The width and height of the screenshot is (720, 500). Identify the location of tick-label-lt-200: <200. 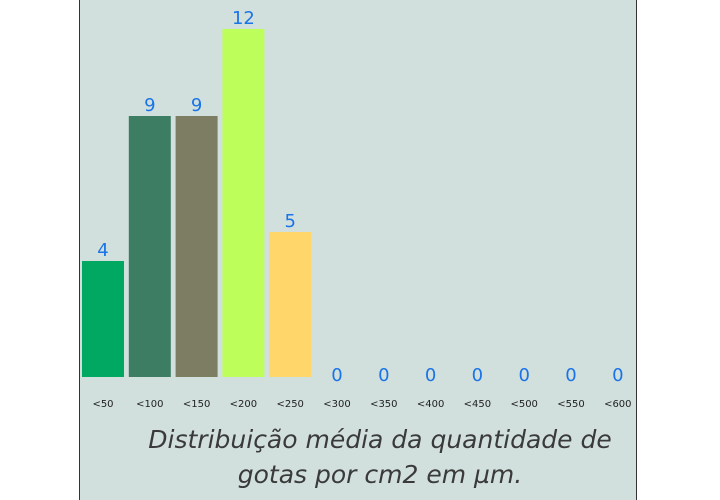
(243, 404).